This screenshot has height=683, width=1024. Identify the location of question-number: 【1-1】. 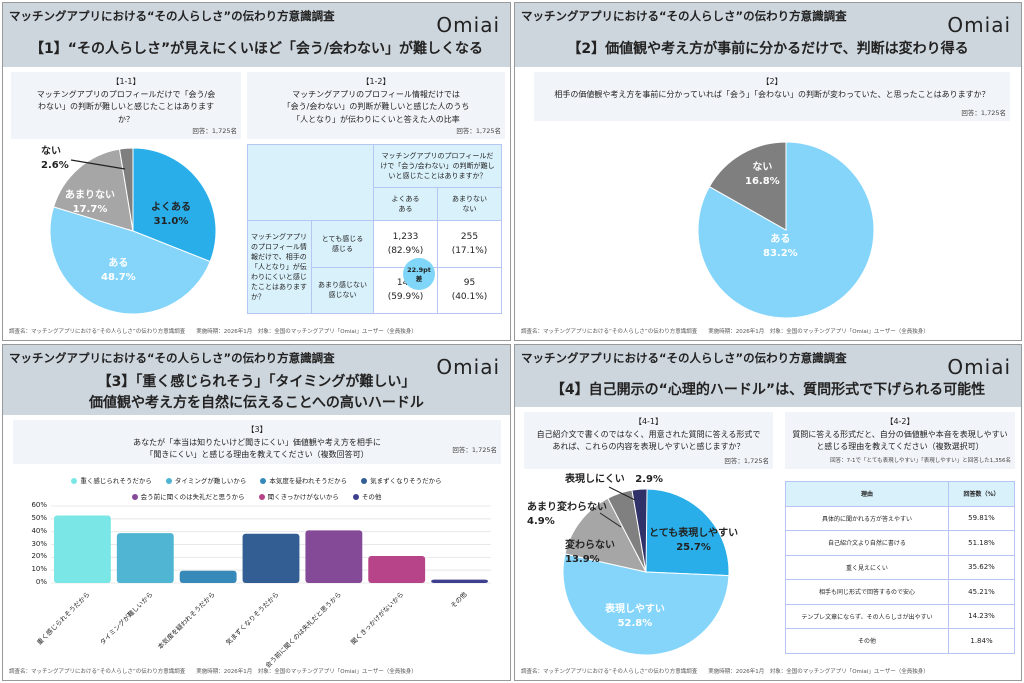
(126, 81).